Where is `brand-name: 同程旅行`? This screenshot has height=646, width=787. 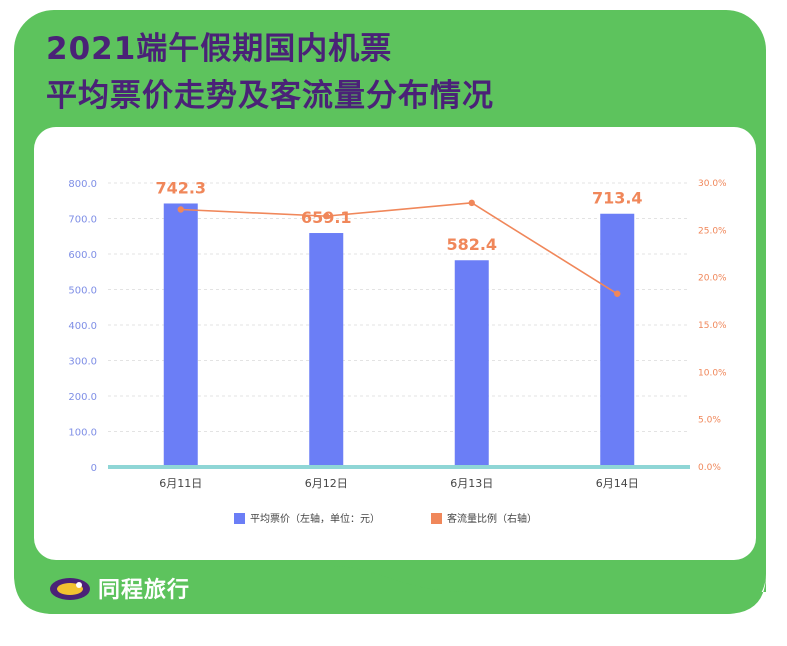 brand-name: 同程旅行 is located at coordinates (144, 590).